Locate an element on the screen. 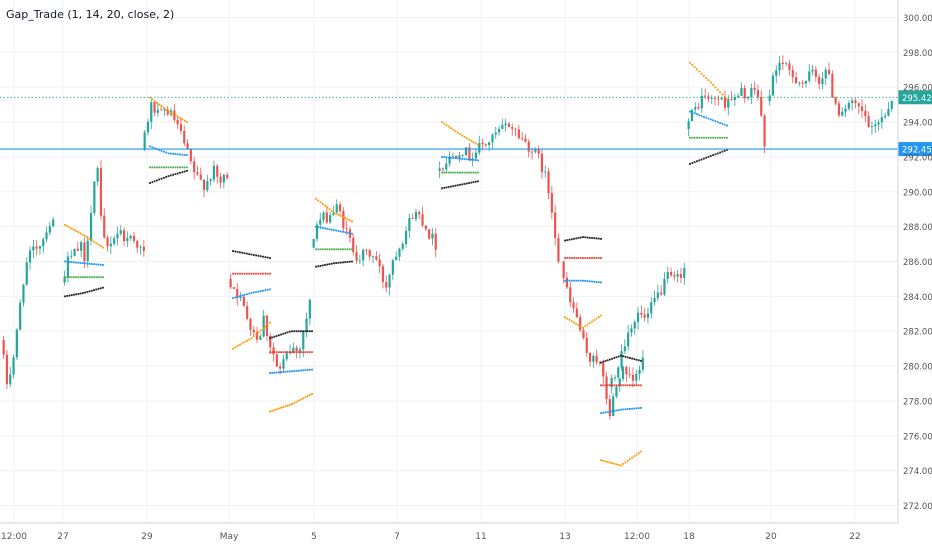 The height and width of the screenshot is (554, 932). y-tick-label: 274.00 is located at coordinates (917, 472).